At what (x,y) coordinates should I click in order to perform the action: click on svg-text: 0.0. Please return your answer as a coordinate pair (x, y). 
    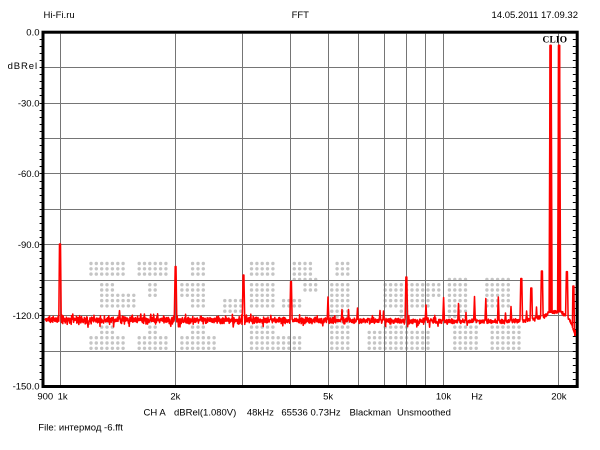
    Looking at the image, I should click on (32, 32).